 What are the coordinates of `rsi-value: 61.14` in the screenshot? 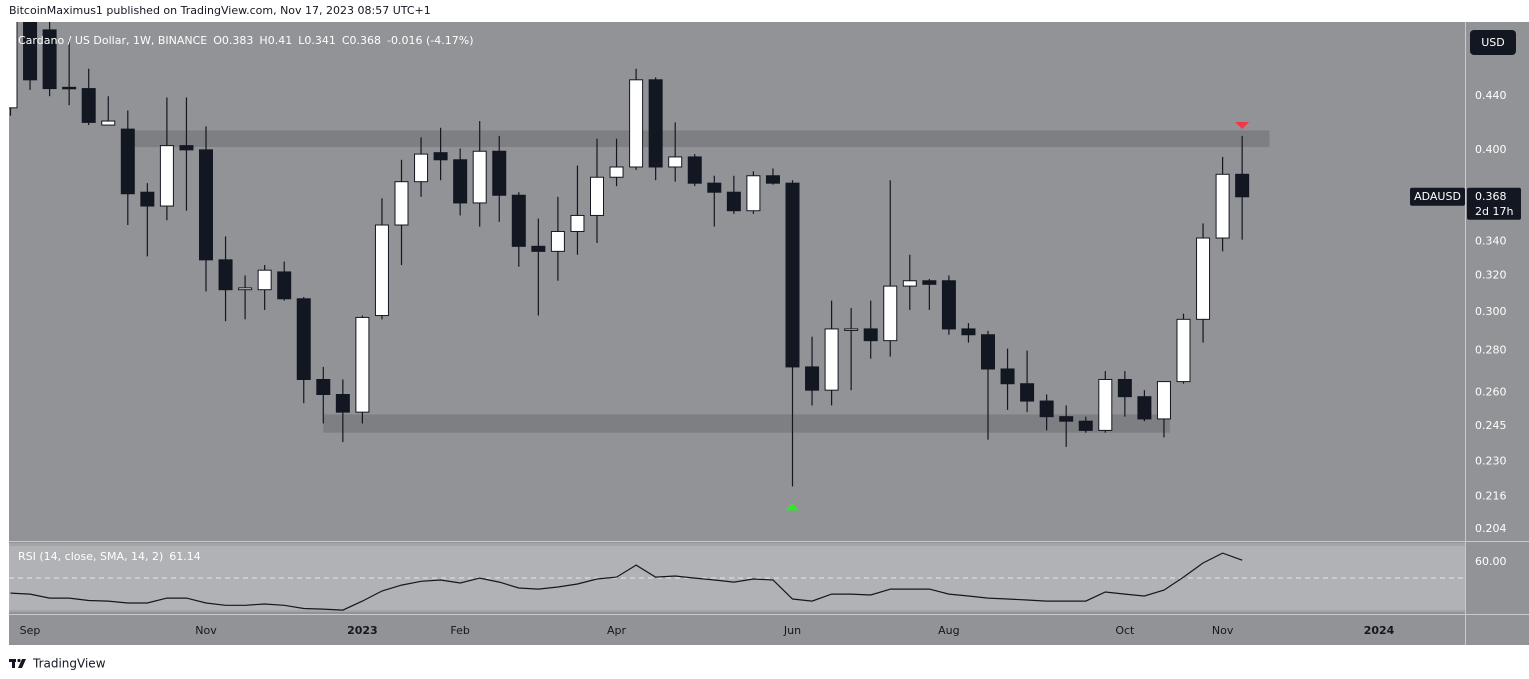 It's located at (185, 556).